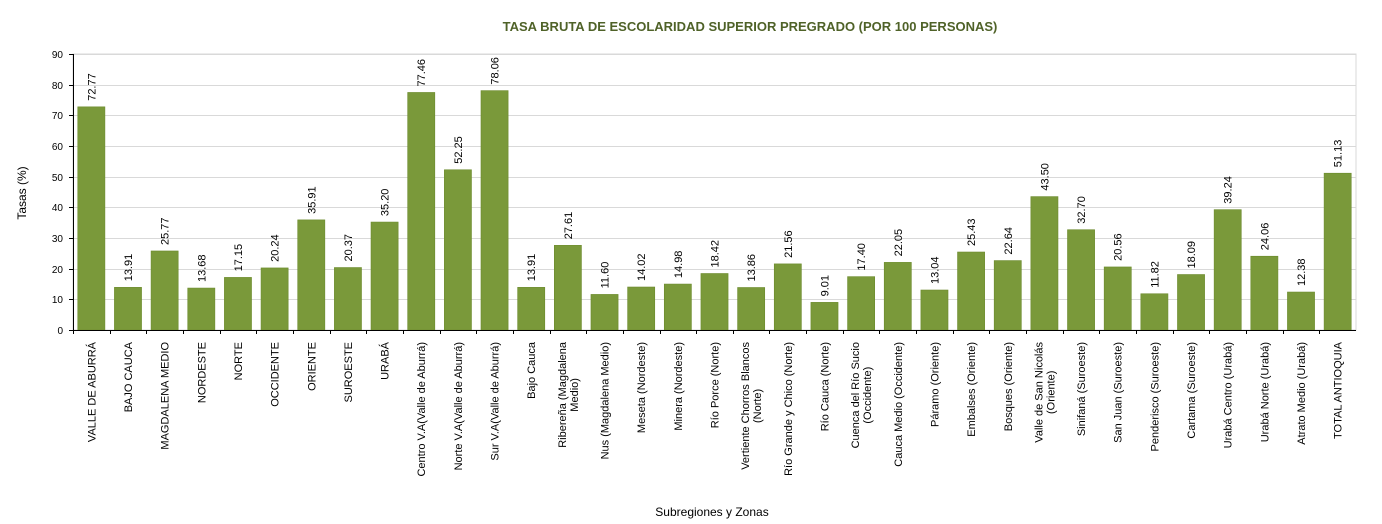 This screenshot has height=524, width=1382. What do you see at coordinates (349, 372) in the screenshot?
I see `x-tick-label: SUROESTE` at bounding box center [349, 372].